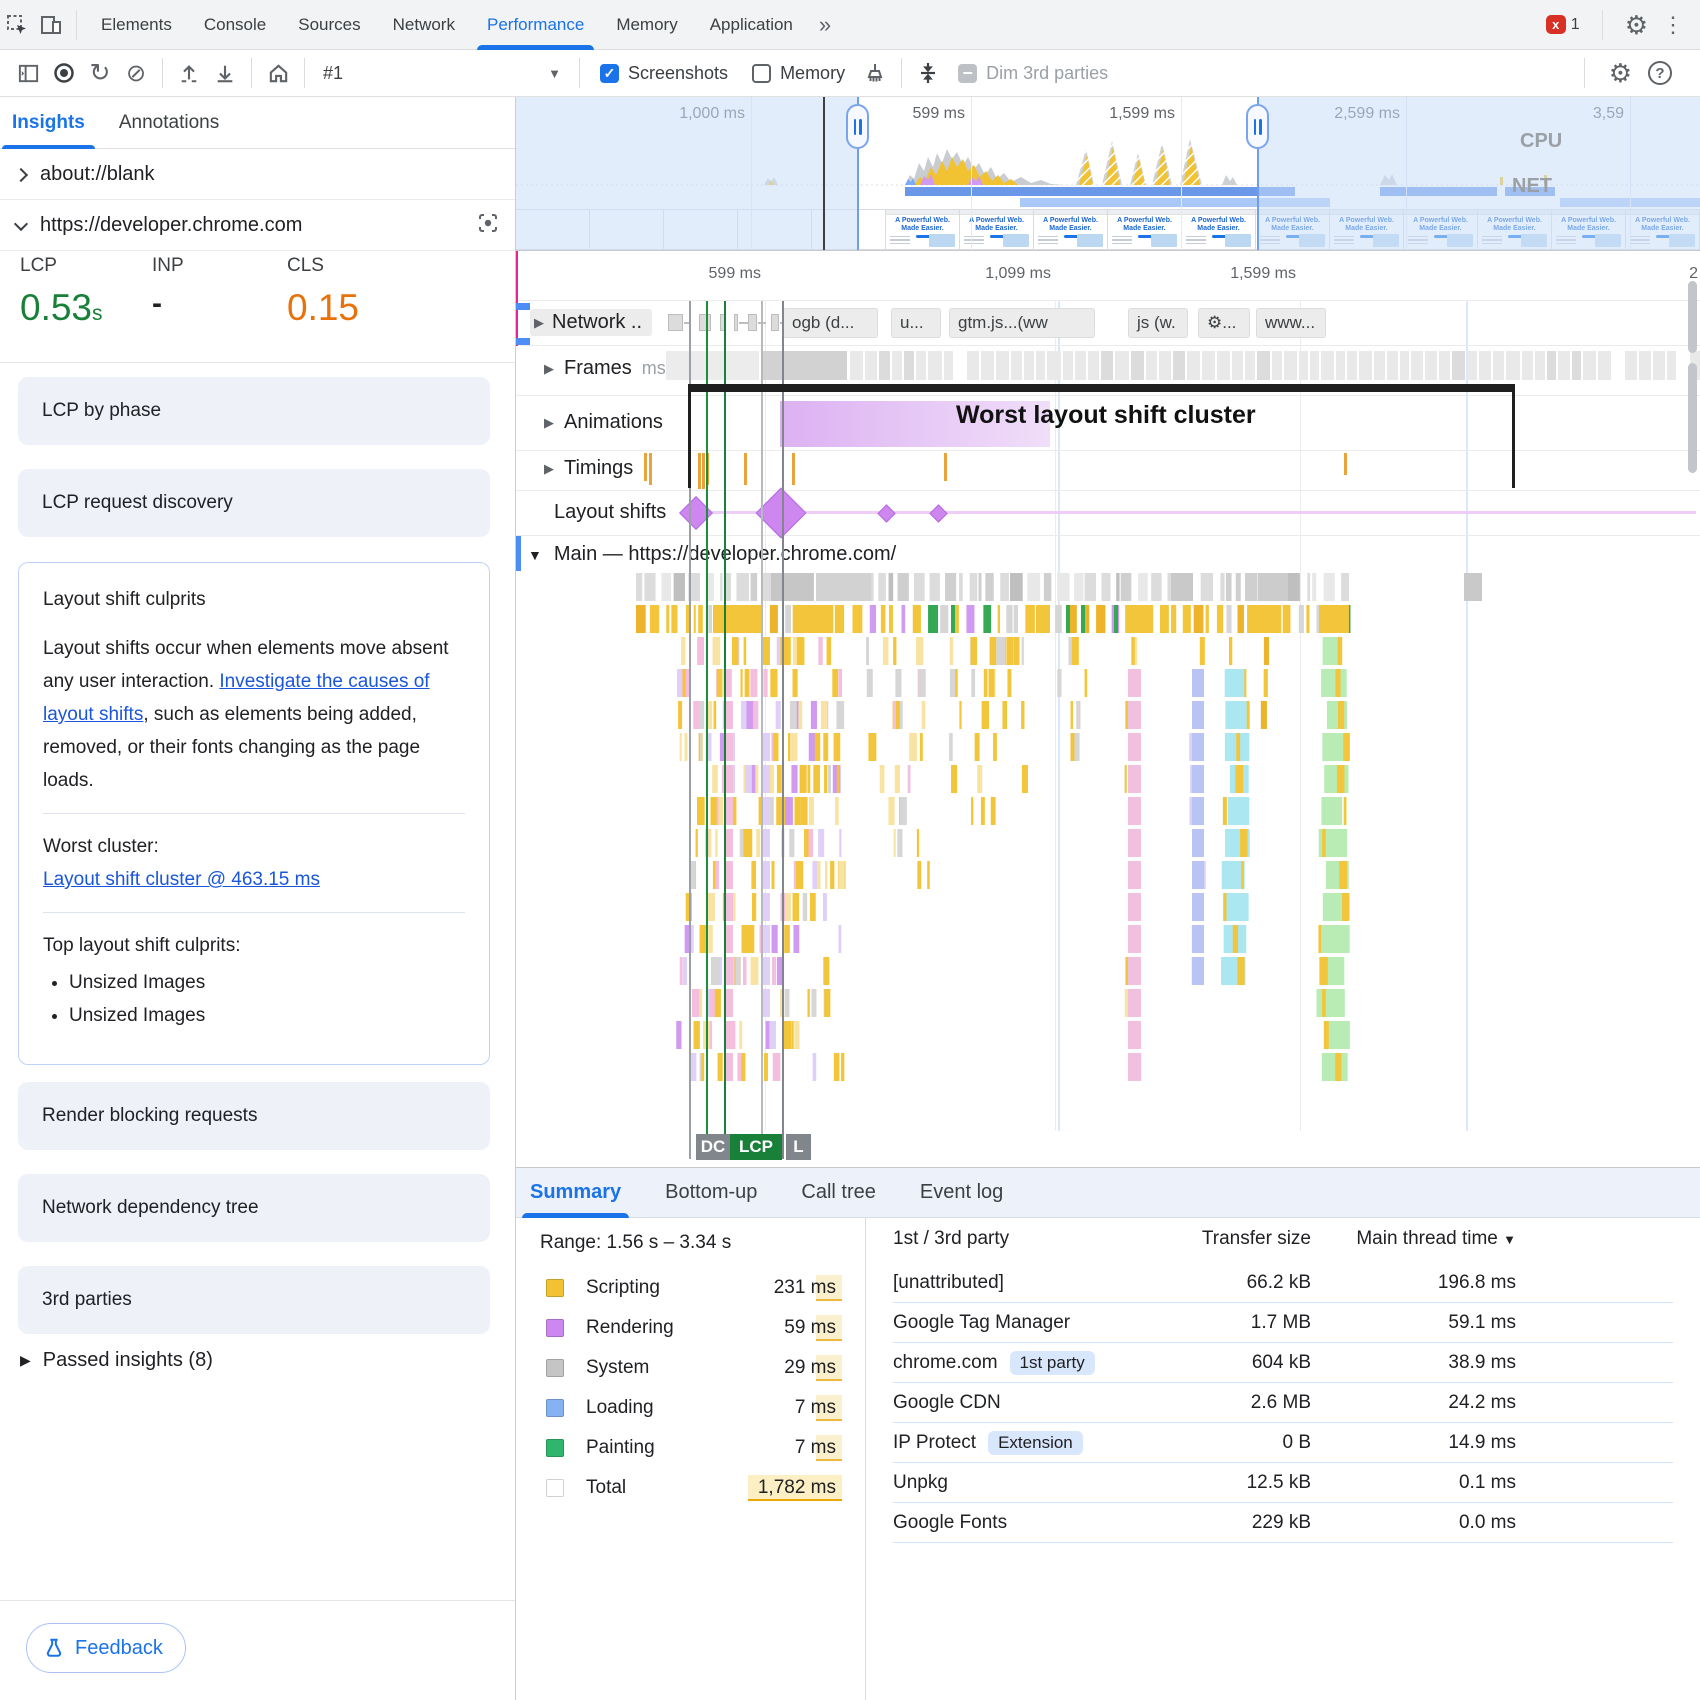 The height and width of the screenshot is (1700, 1700). Describe the element at coordinates (254, 411) in the screenshot. I see `insight-card-lcp-by-phase: LCP by phase` at that location.